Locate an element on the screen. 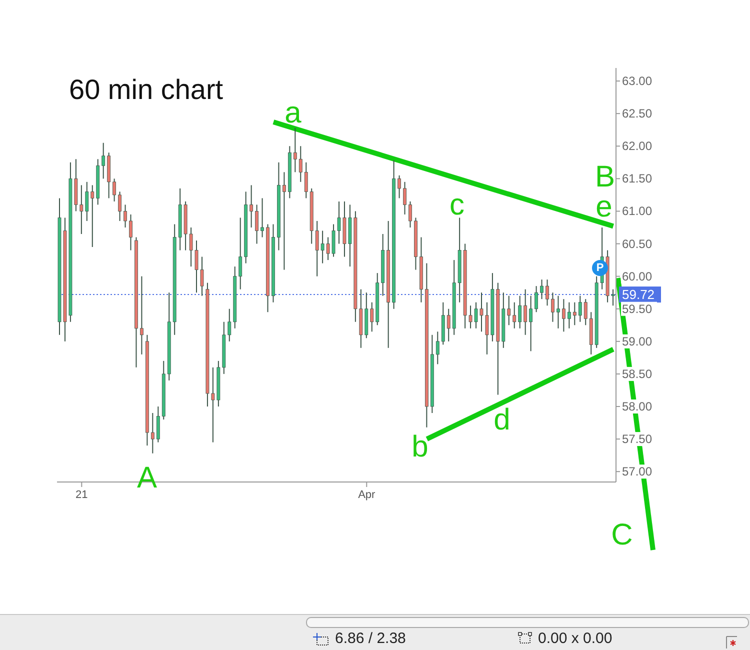 The width and height of the screenshot is (750, 650). x-tick-label: Apr is located at coordinates (367, 494).